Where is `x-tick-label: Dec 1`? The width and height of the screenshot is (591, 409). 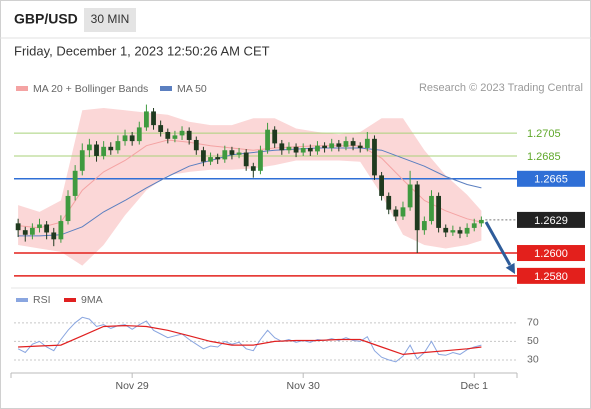
x-tick-label: Dec 1 is located at coordinates (475, 386).